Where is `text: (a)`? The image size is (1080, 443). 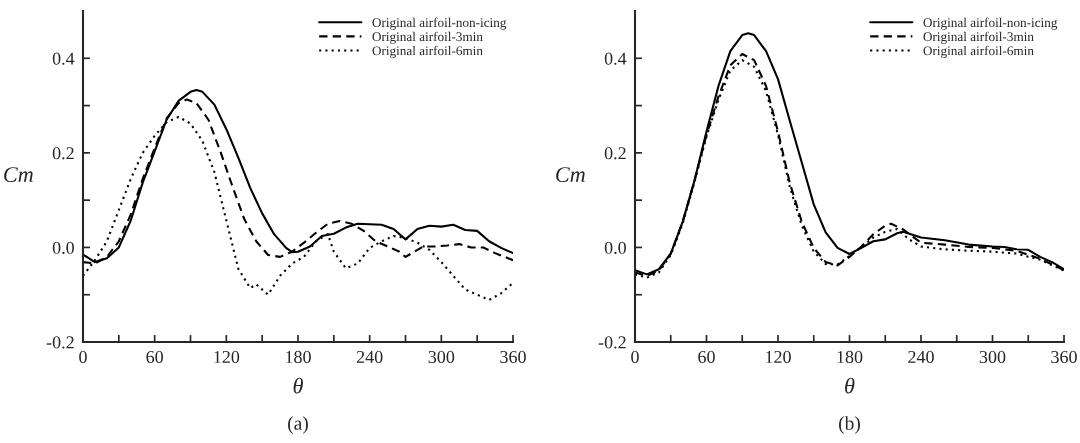
text: (a) is located at coordinates (298, 425).